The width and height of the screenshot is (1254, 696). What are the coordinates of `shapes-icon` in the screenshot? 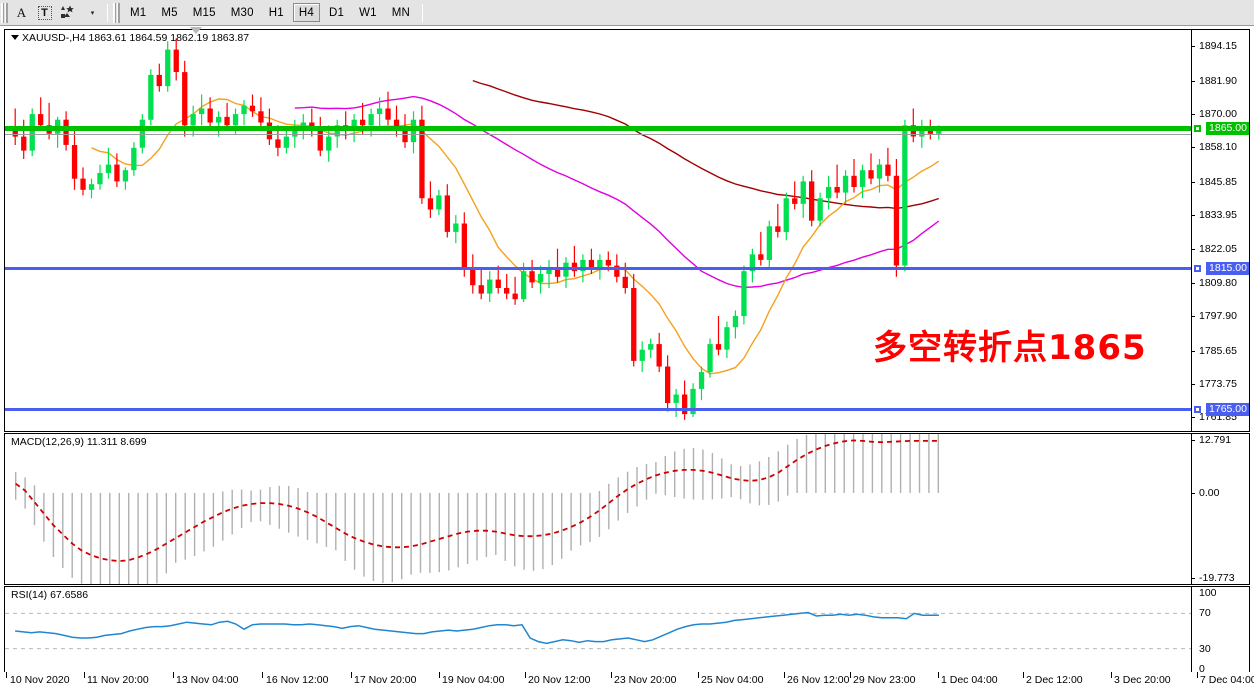 It's located at (68, 13).